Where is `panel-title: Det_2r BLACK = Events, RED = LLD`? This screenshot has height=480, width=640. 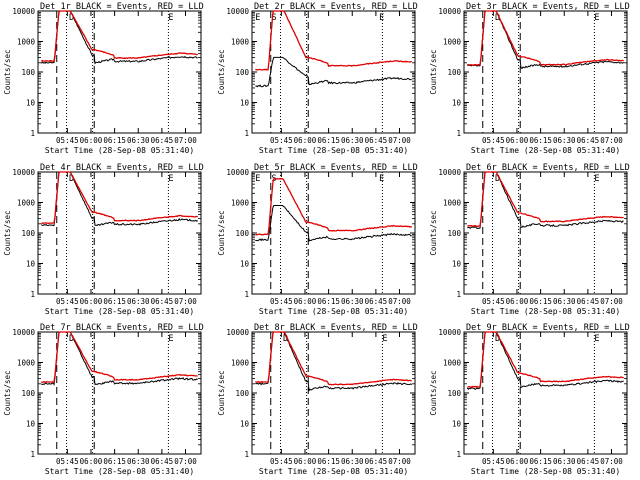
panel-title: Det_2r BLACK = Events, RED = LLD is located at coordinates (336, 7).